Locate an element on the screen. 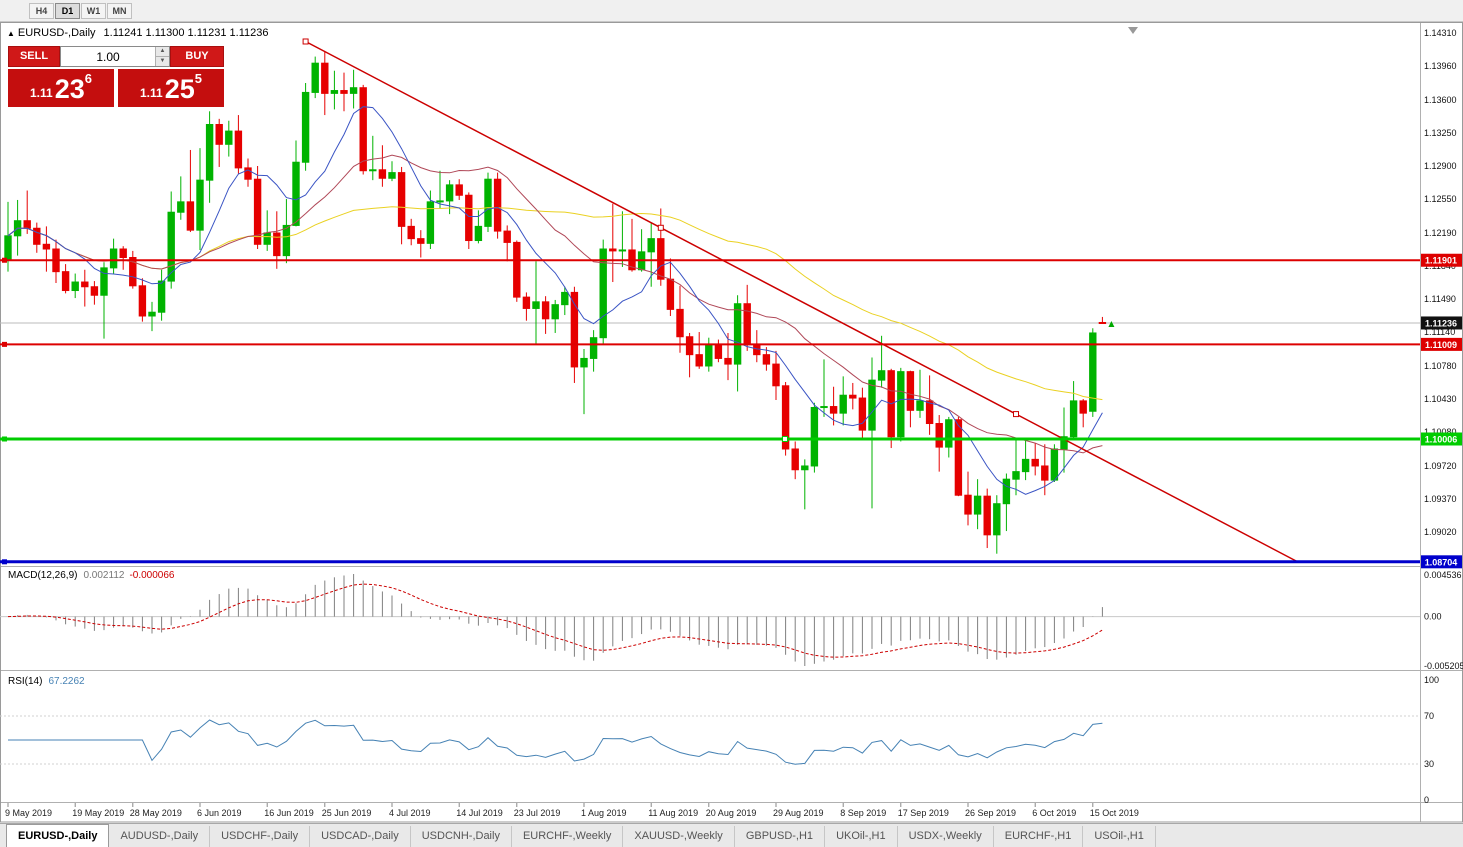 The image size is (1463, 847). svg-text: 70 is located at coordinates (1429, 716).